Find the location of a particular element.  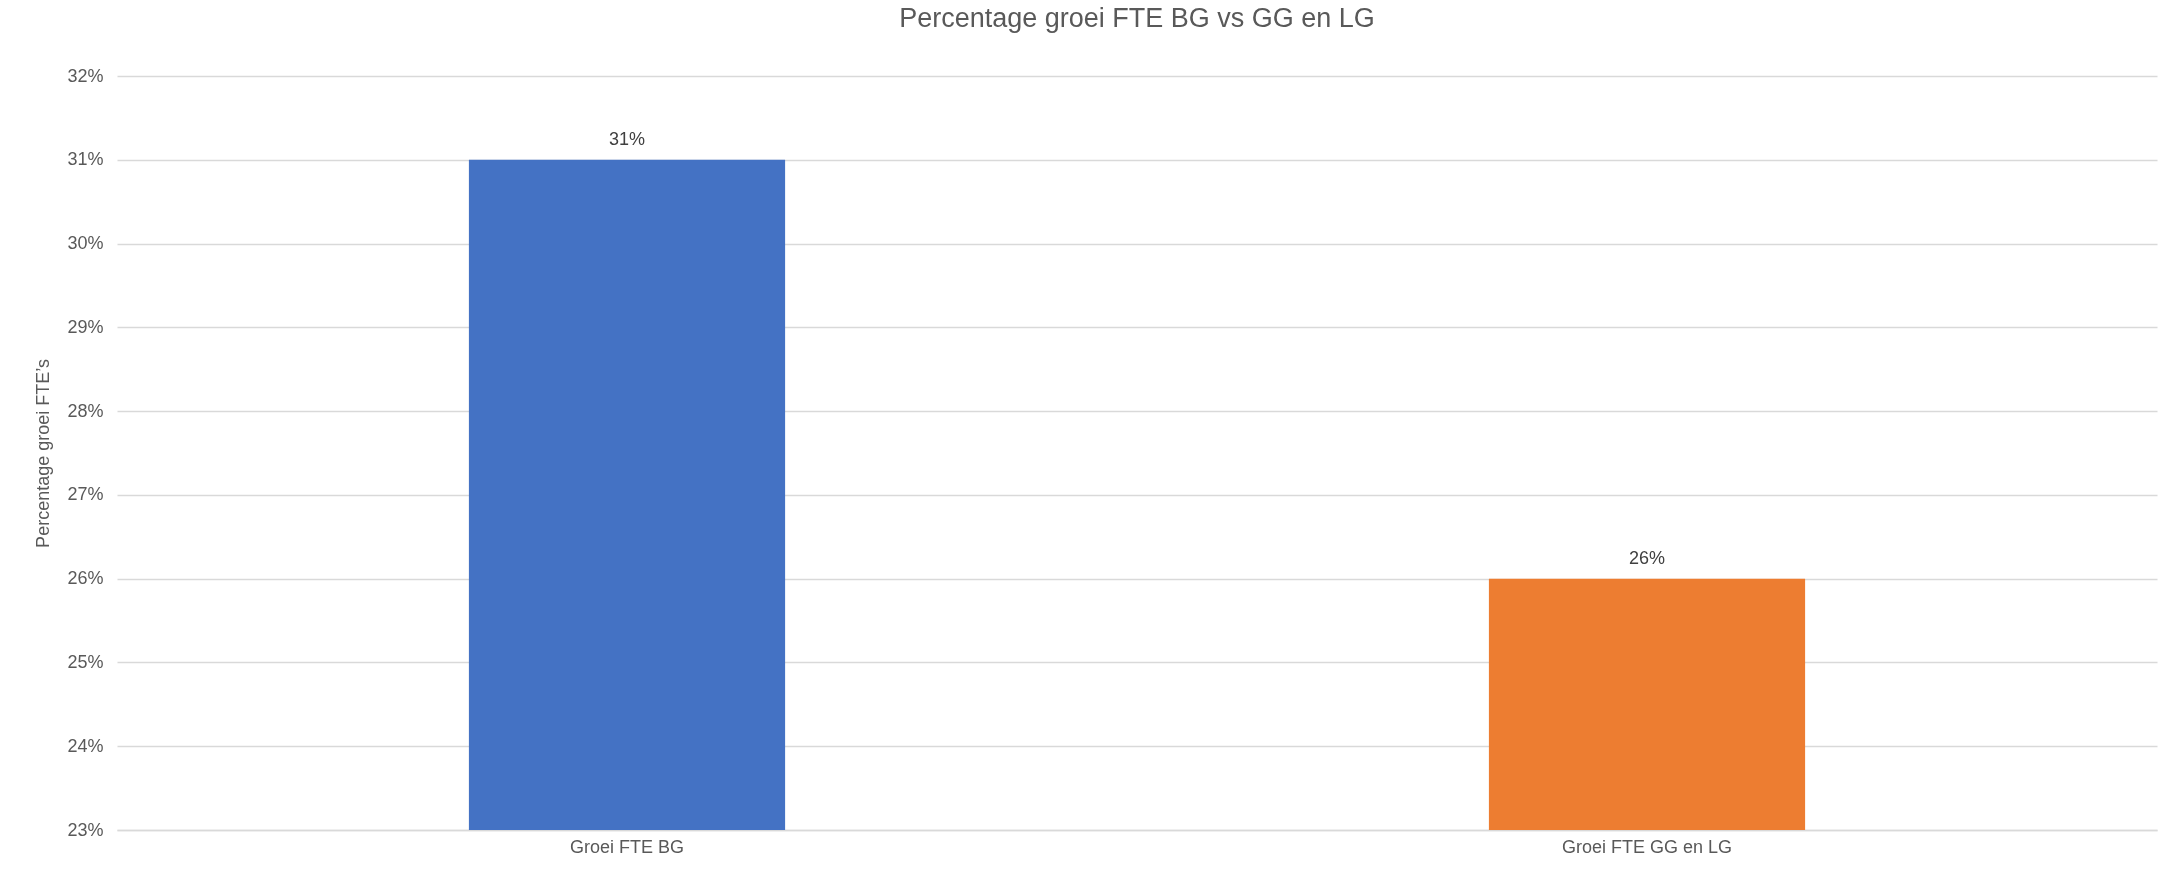

y-tick-label: 25% is located at coordinates (85, 661).